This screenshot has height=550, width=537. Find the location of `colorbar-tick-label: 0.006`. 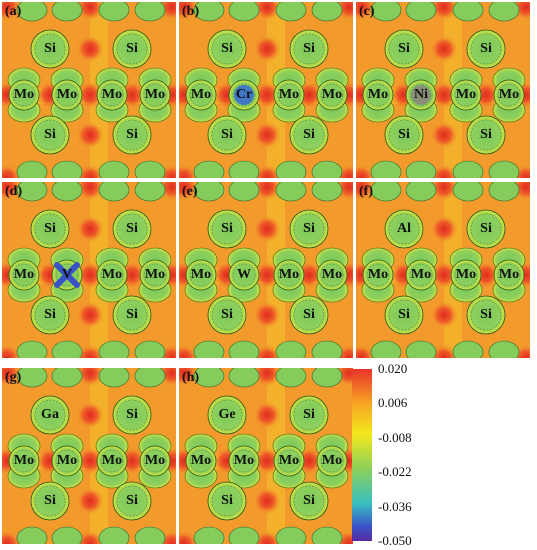

colorbar-tick-label: 0.006 is located at coordinates (393, 403).